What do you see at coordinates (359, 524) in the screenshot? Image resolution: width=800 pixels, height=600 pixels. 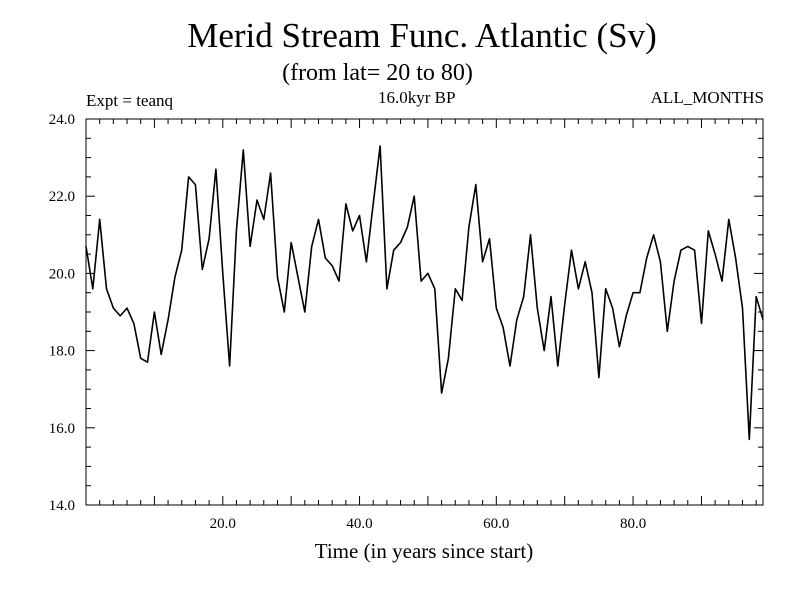 I see `x-tick-label: 40.0` at bounding box center [359, 524].